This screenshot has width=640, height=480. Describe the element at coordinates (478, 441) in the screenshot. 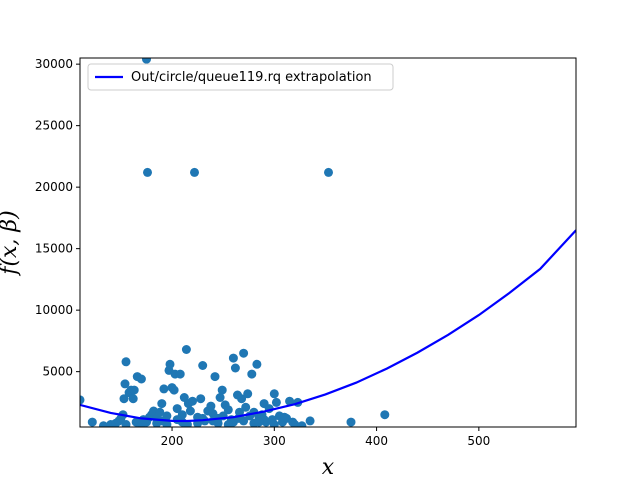

I see `x-tick-label: 500` at that location.